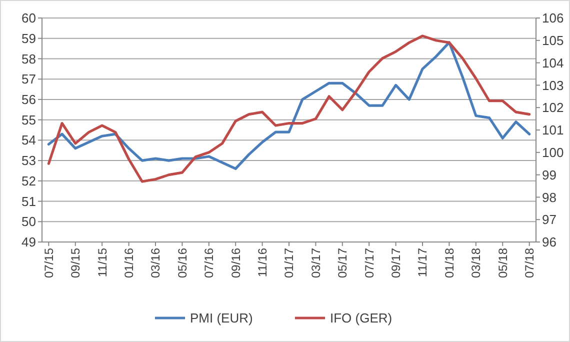 The height and width of the screenshot is (342, 570). Describe the element at coordinates (553, 62) in the screenshot. I see `y2-tick-label: 104` at that location.